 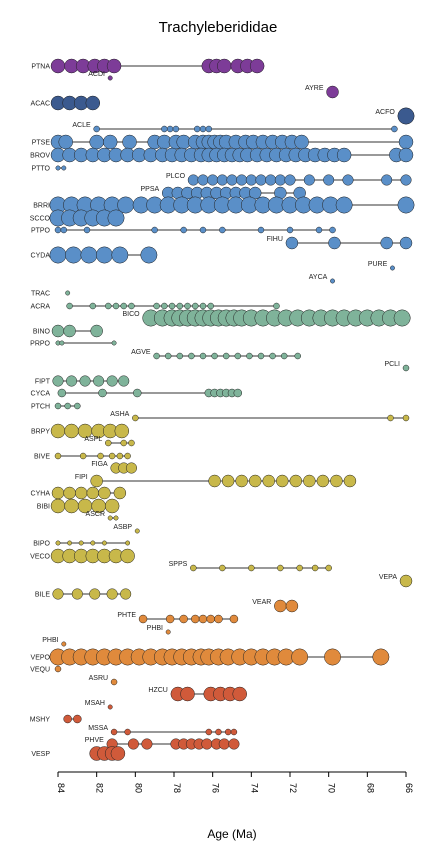 What do you see at coordinates (40, 432) in the screenshot?
I see `series-label: BRPY` at bounding box center [40, 432].